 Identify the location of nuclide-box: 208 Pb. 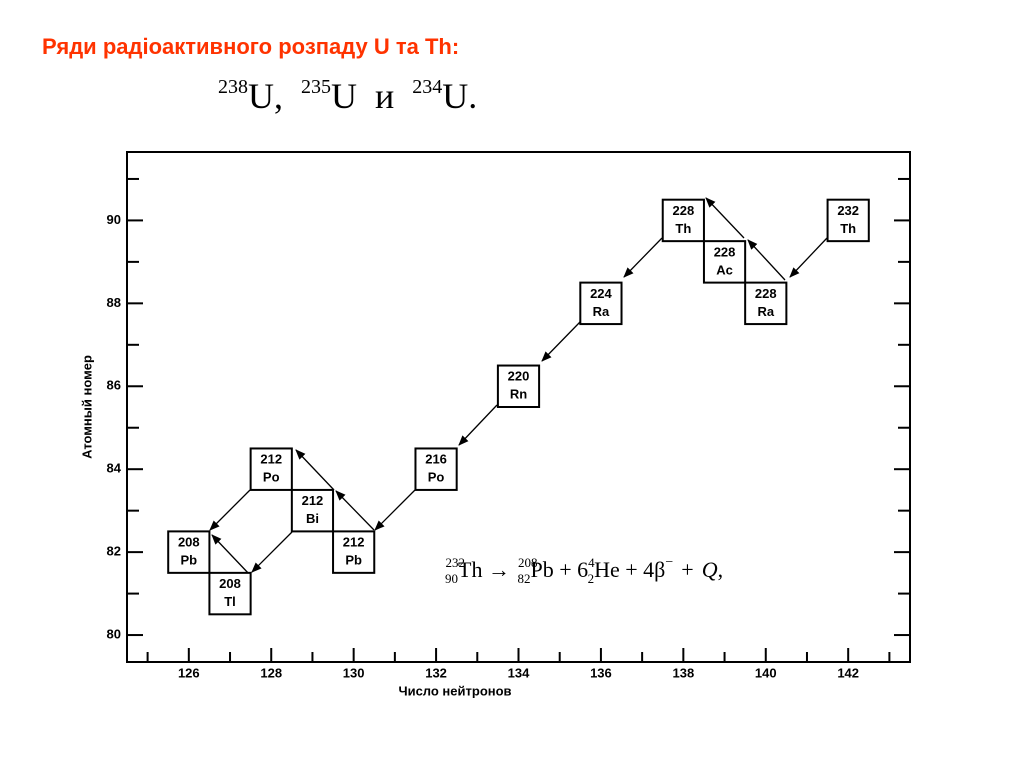
(189, 552).